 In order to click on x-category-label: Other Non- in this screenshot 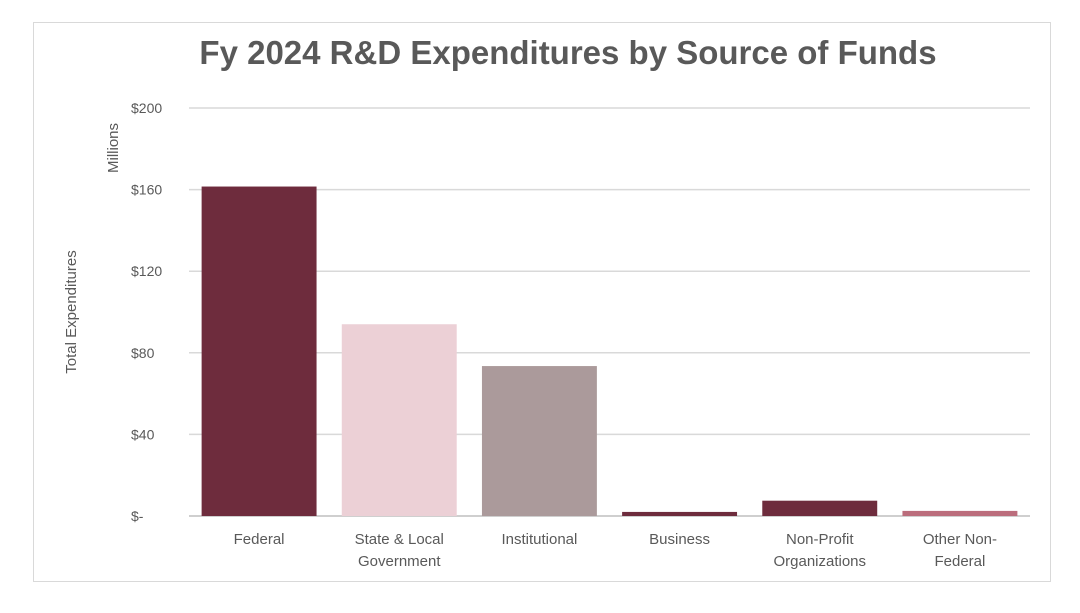, I will do `click(960, 539)`.